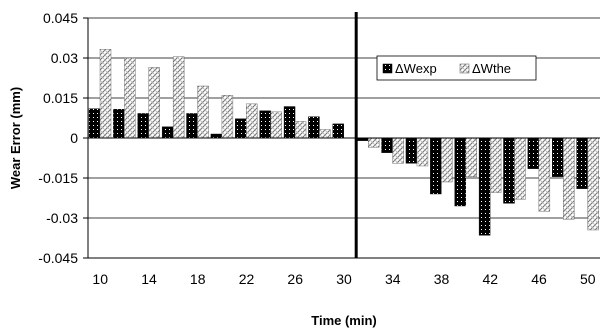 Image resolution: width=601 pixels, height=336 pixels. Describe the element at coordinates (416, 68) in the screenshot. I see `legend-label-exp: ΔWexp` at that location.